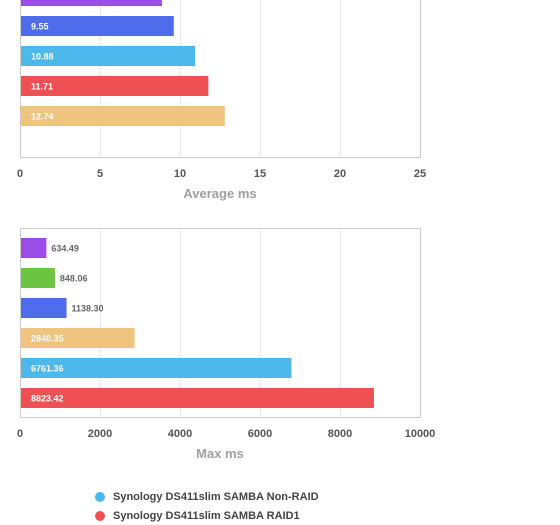  I want to click on max-tick-label: 10000, so click(420, 434).